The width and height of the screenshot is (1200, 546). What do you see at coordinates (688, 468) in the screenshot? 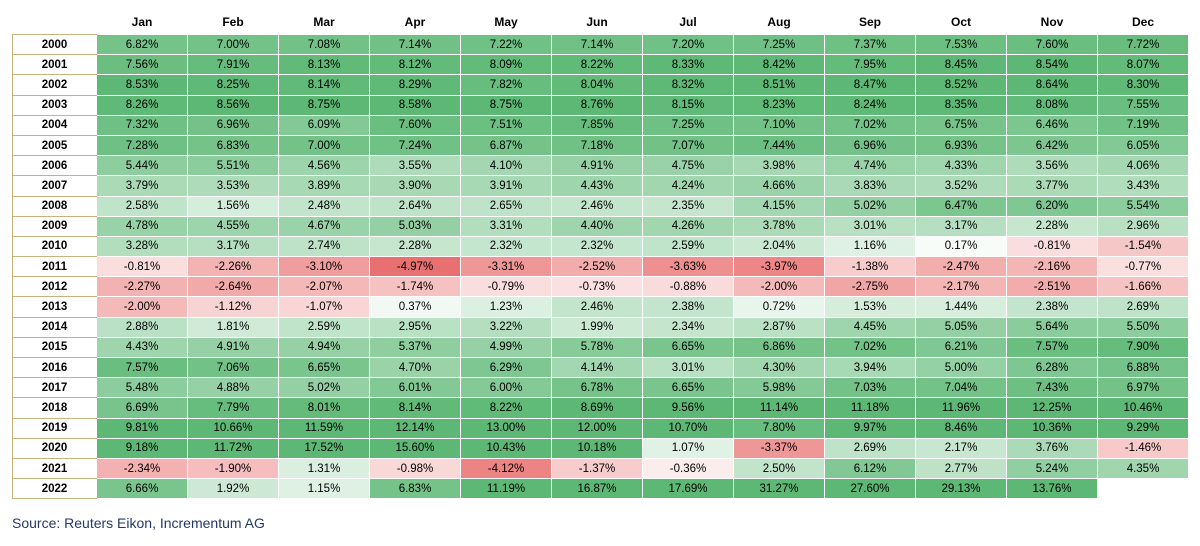
I see `cell-2021-jul: -0.36%` at bounding box center [688, 468].